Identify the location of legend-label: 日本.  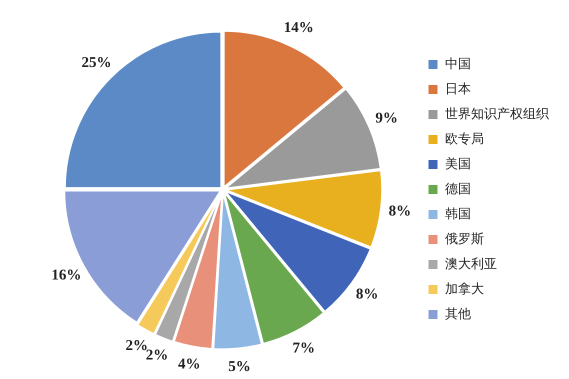
(458, 89).